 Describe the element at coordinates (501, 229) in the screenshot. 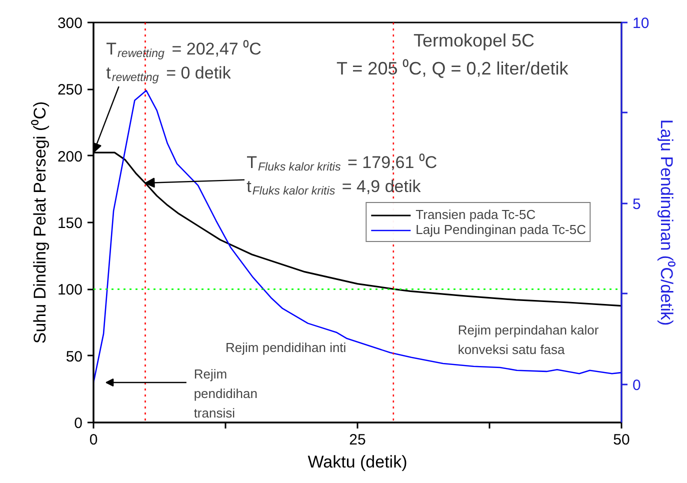

I see `legend-label: Laju Pendinginan pada Tc-5C` at that location.